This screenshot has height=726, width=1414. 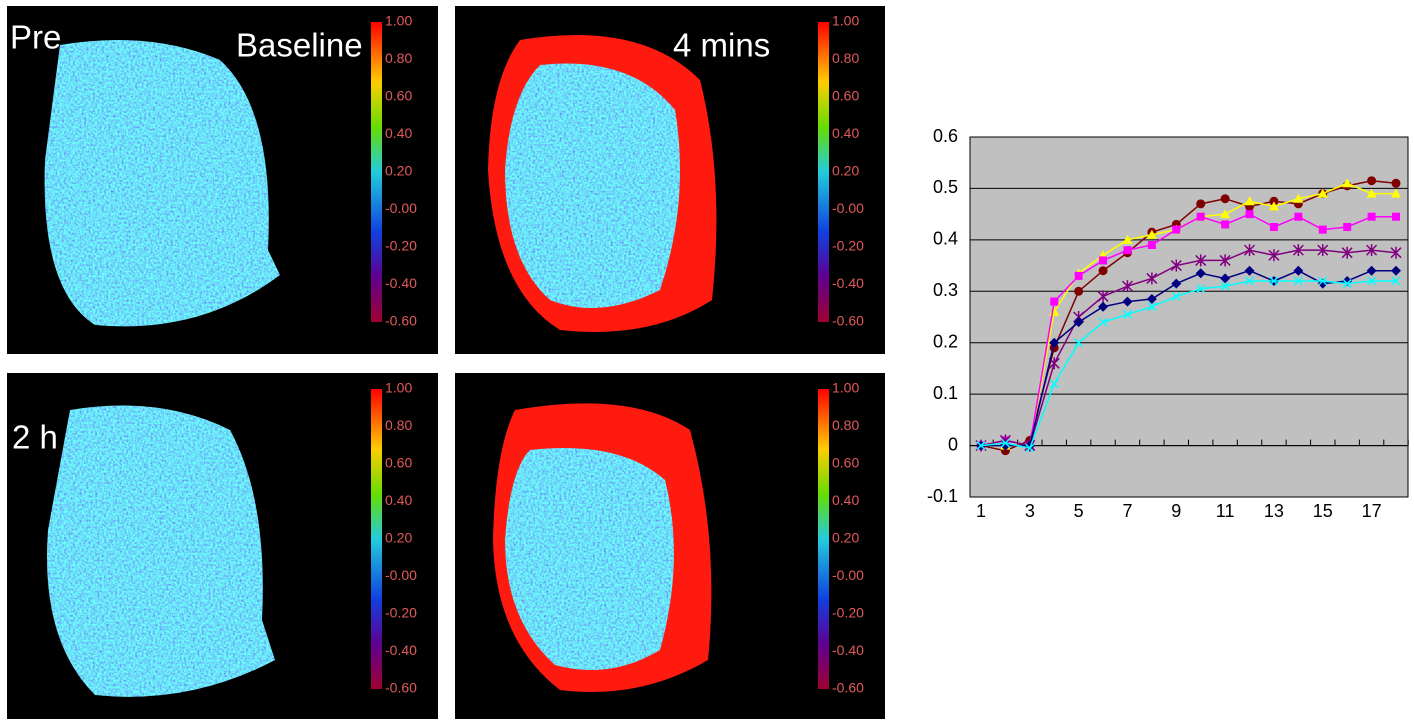 I want to click on colorbar-label: 1.00, so click(x=398, y=21).